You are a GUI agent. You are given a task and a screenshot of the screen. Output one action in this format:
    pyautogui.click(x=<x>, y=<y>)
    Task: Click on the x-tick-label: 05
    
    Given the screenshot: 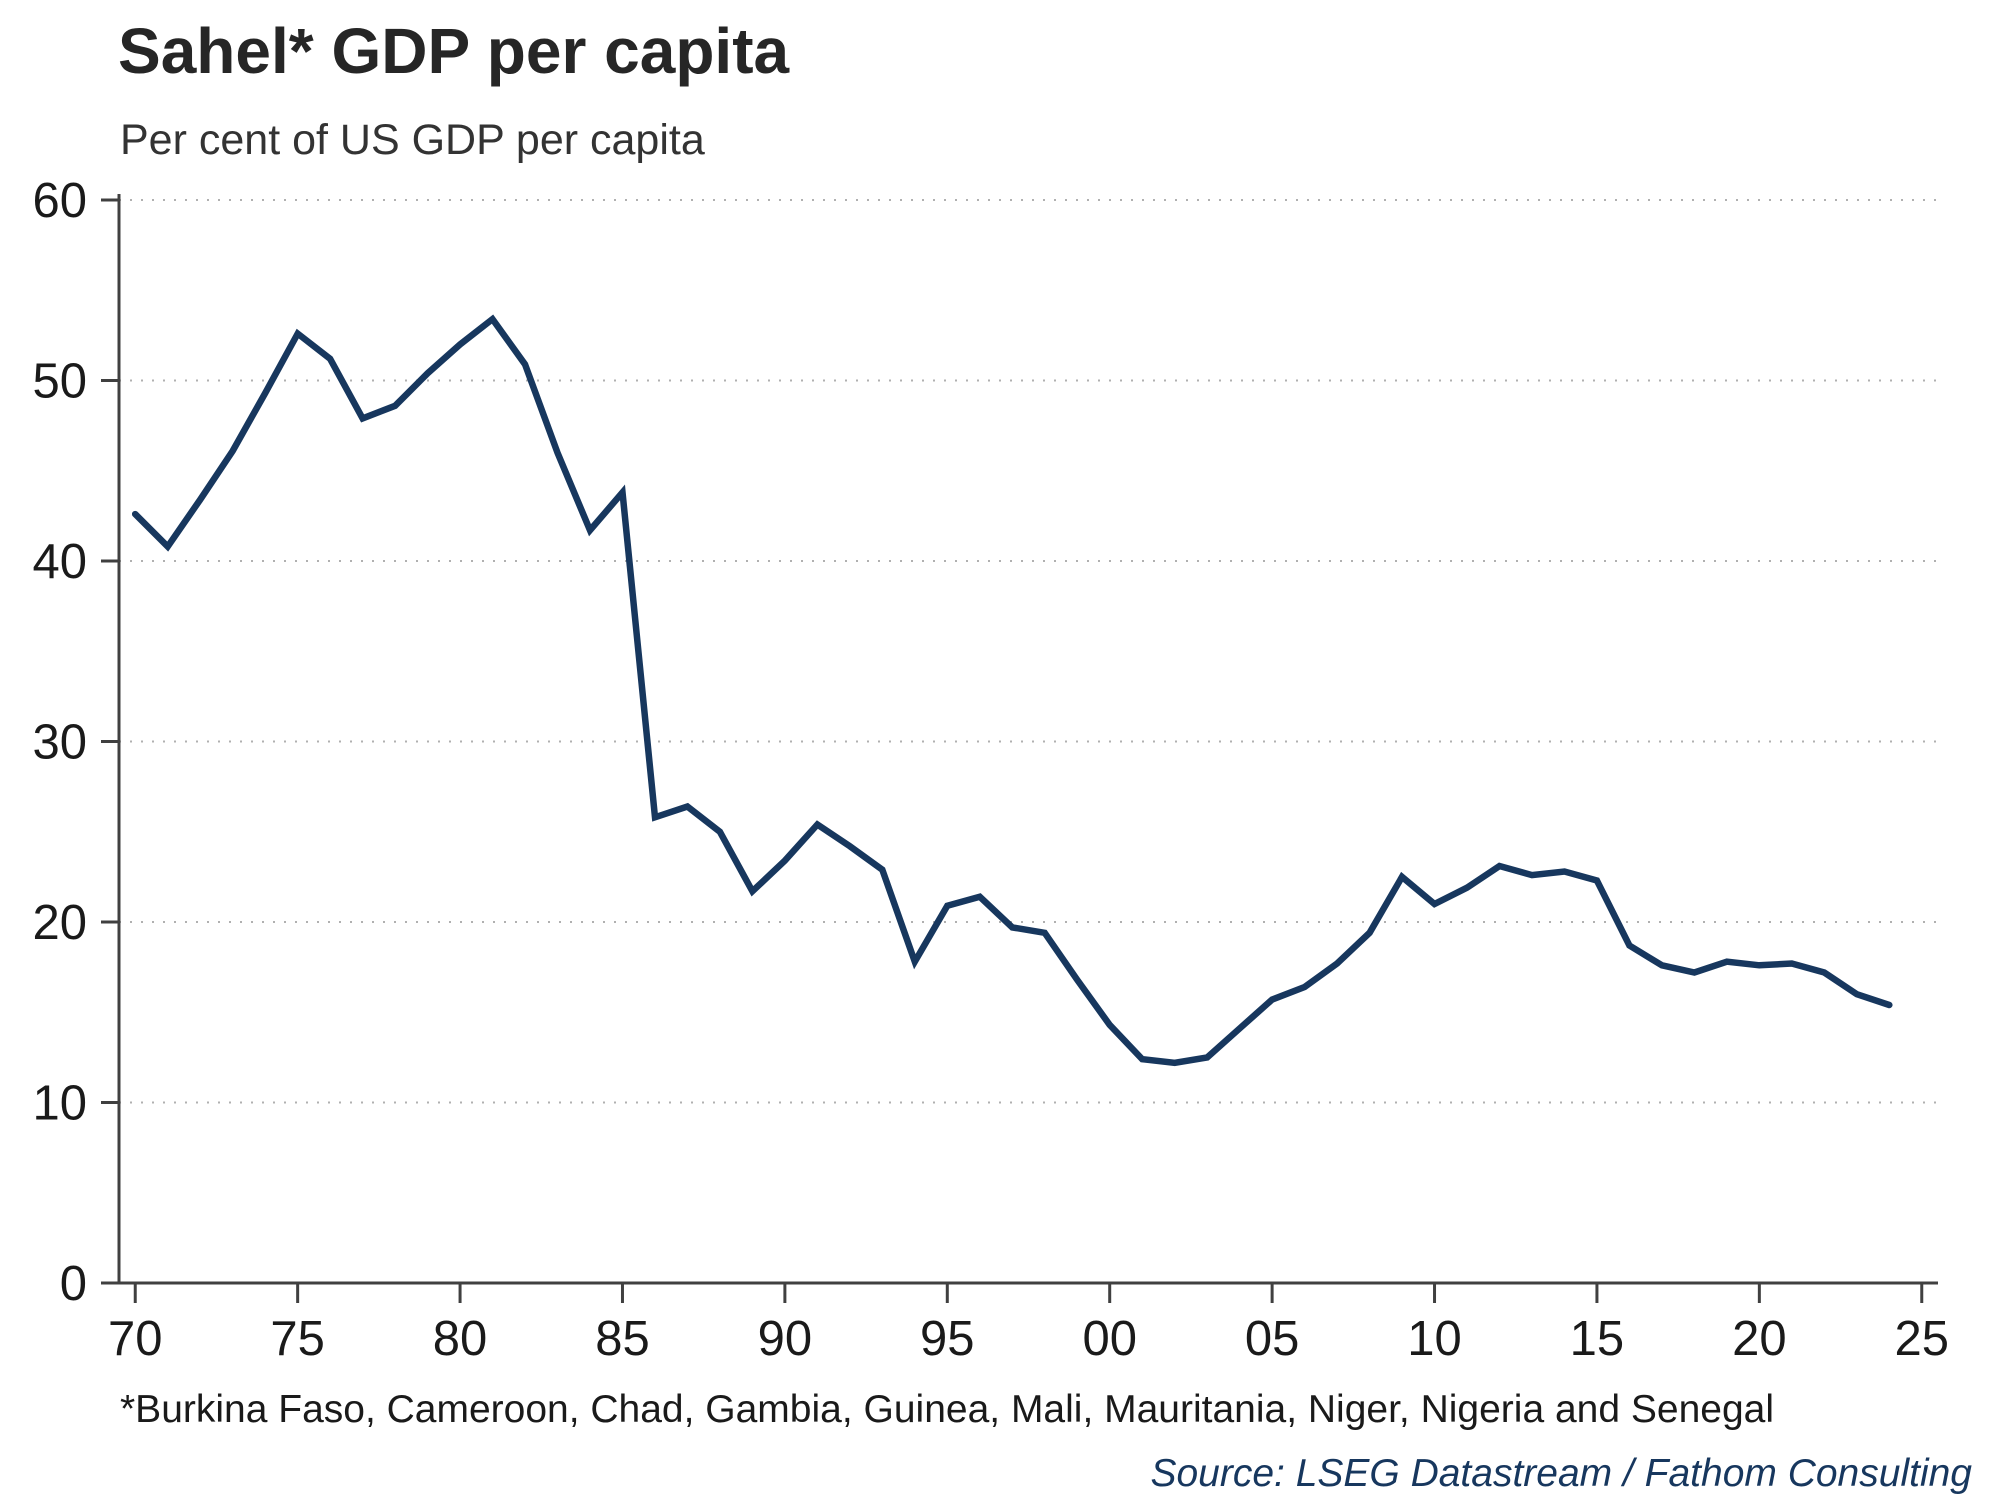 What is the action you would take?
    pyautogui.click(x=1272, y=1339)
    